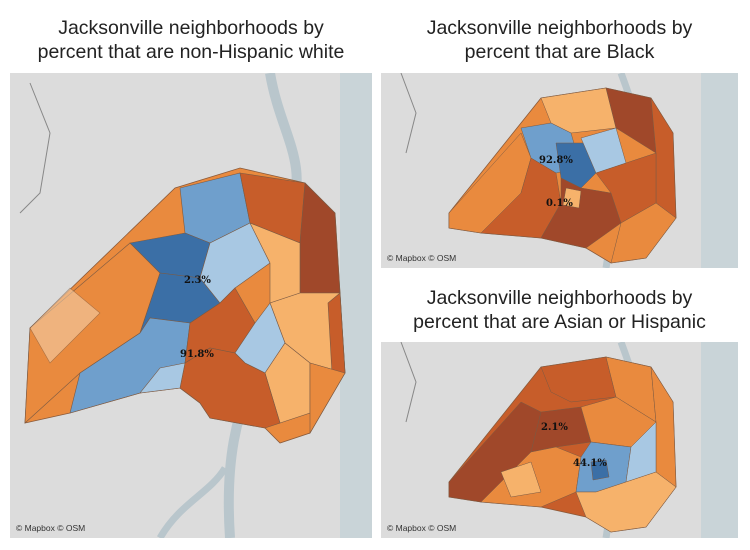  Describe the element at coordinates (559, 28) in the screenshot. I see `black-title-line1: Jacksonville neighborhoods by` at that location.